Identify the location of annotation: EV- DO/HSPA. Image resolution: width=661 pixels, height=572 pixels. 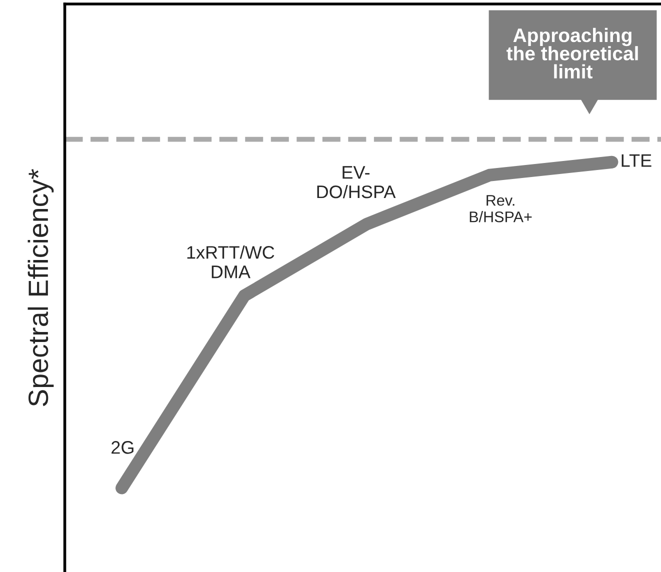
(356, 182).